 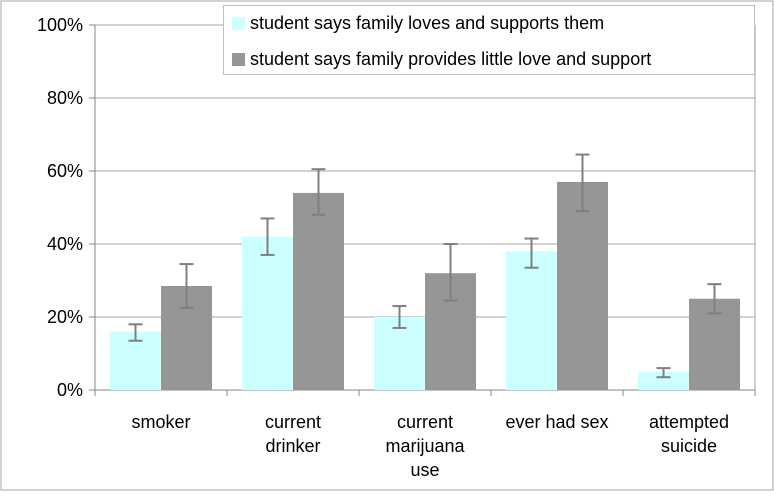 What do you see at coordinates (238, 59) in the screenshot?
I see `legend-swatch-little-support` at bounding box center [238, 59].